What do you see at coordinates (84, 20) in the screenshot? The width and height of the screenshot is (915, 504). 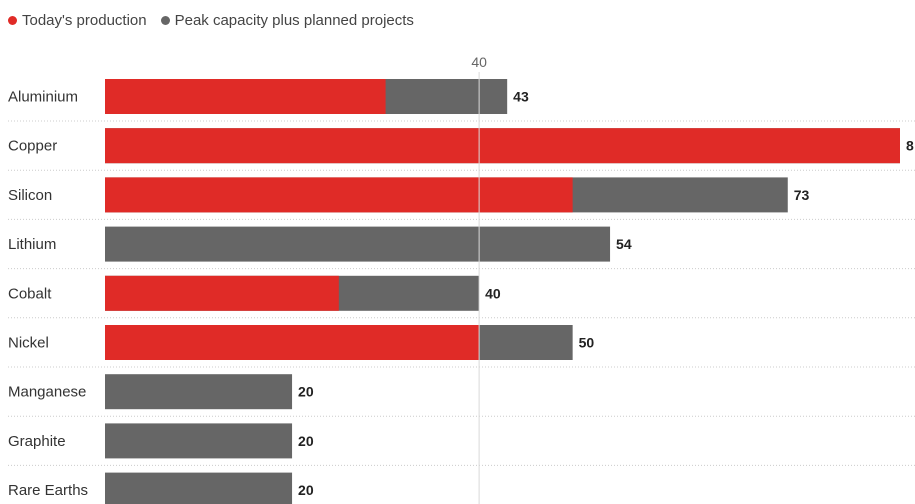 I see `legend-label-production: Today's production` at bounding box center [84, 20].